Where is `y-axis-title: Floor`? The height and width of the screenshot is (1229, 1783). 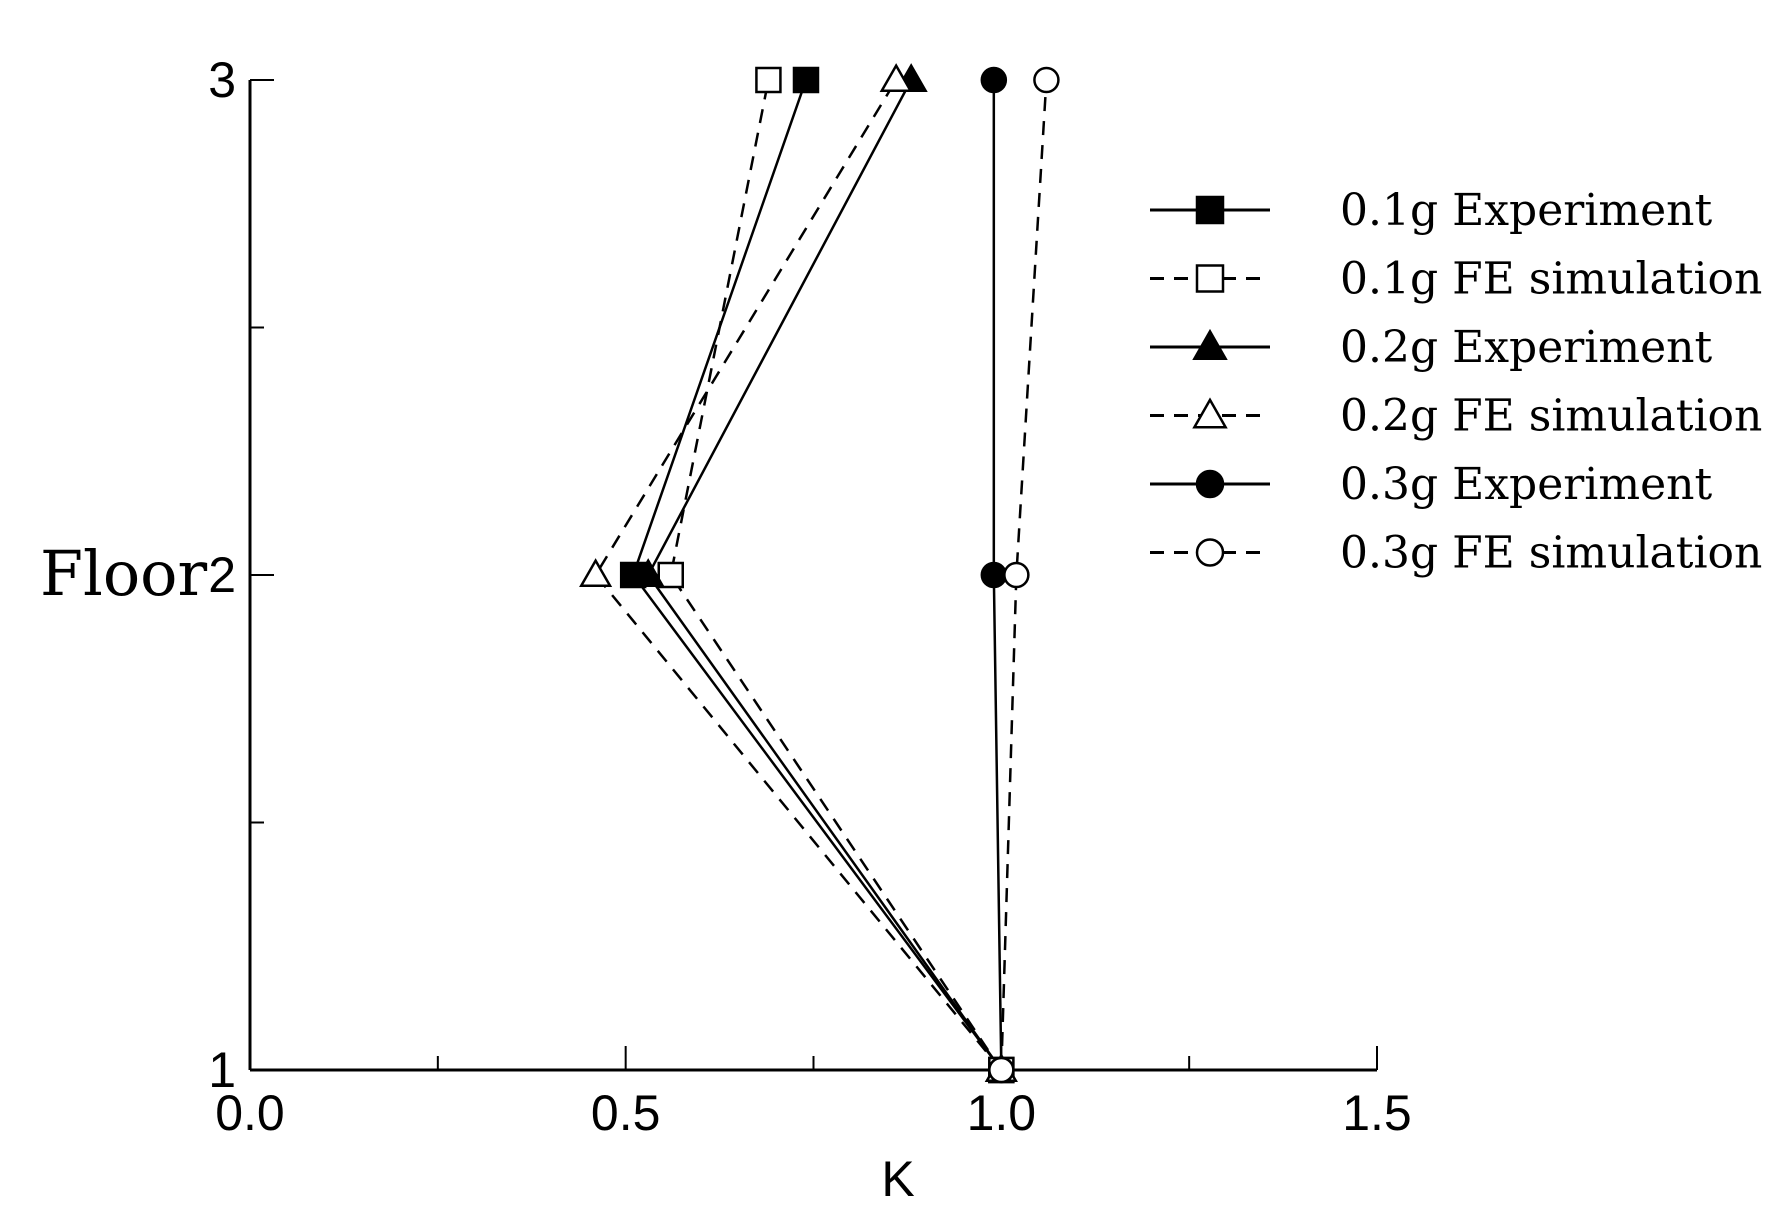
y-axis-title: Floor is located at coordinates (124, 573).